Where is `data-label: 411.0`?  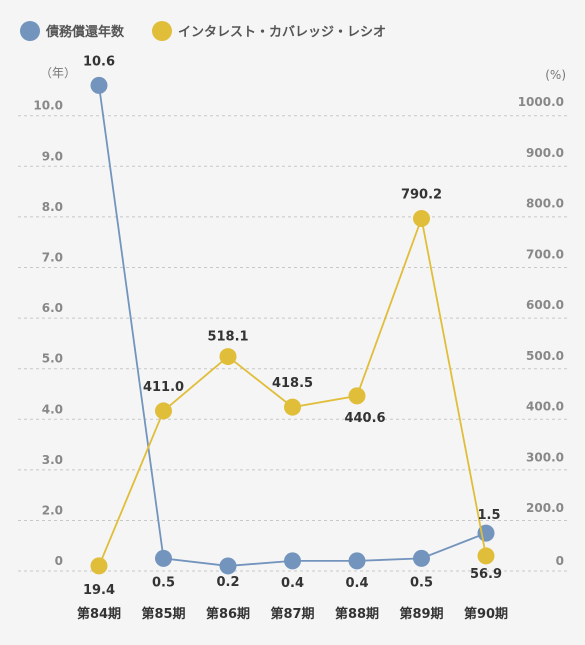 data-label: 411.0 is located at coordinates (163, 387).